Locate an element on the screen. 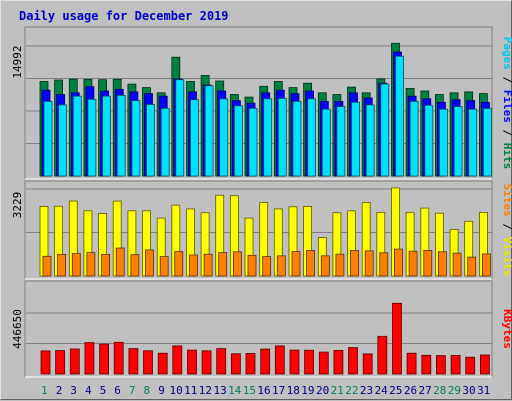 Image resolution: width=512 pixels, height=401 pixels. xtick-day-20: 20 is located at coordinates (322, 390).